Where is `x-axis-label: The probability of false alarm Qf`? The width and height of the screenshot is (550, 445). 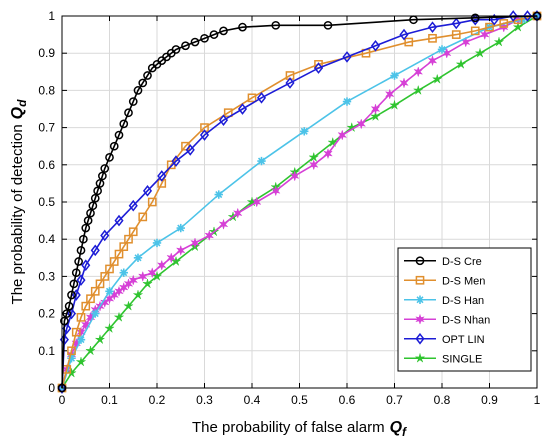 x-axis-label: The probability of false alarm Qf is located at coordinates (299, 429).